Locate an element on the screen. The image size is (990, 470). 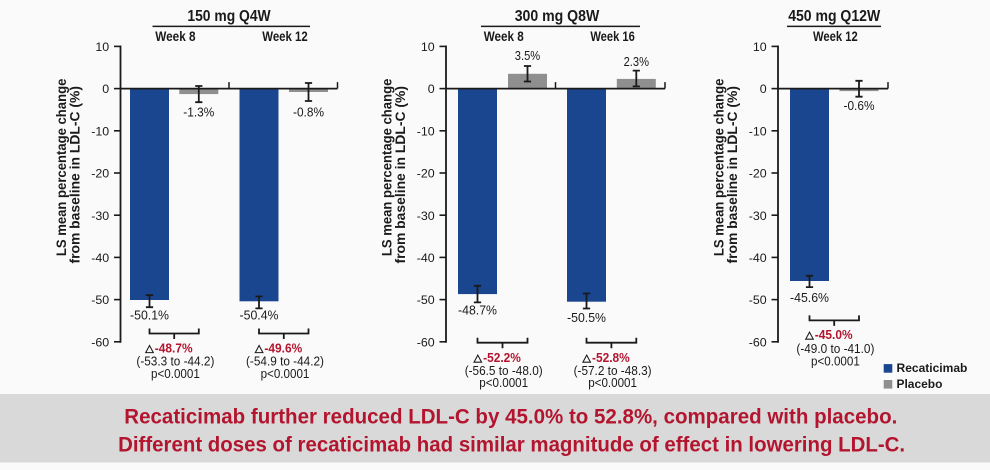
svg-text: 450 mg Q12W is located at coordinates (834, 16).